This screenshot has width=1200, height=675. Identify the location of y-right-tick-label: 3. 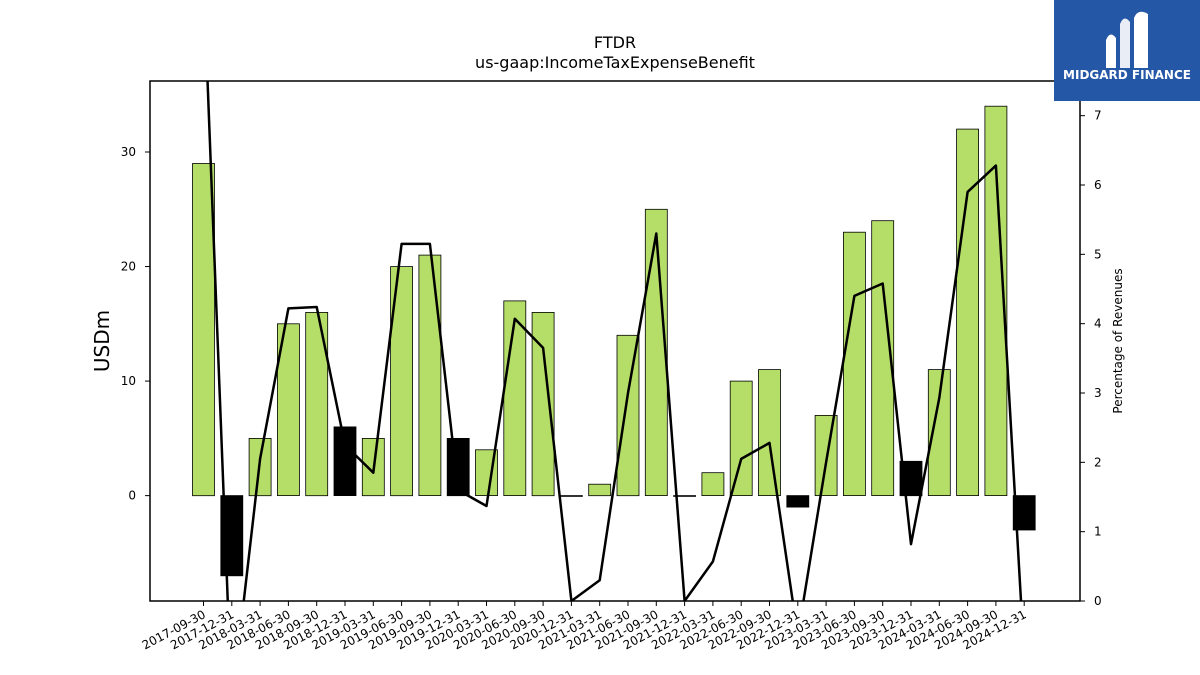
(1098, 393).